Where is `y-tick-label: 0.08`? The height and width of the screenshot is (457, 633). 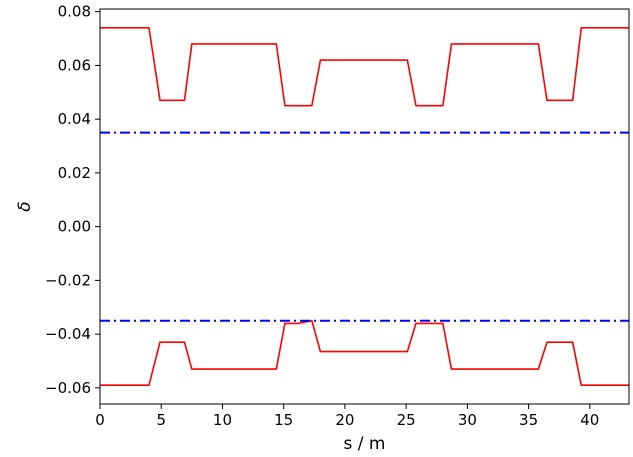
y-tick-label: 0.08 is located at coordinates (74, 12).